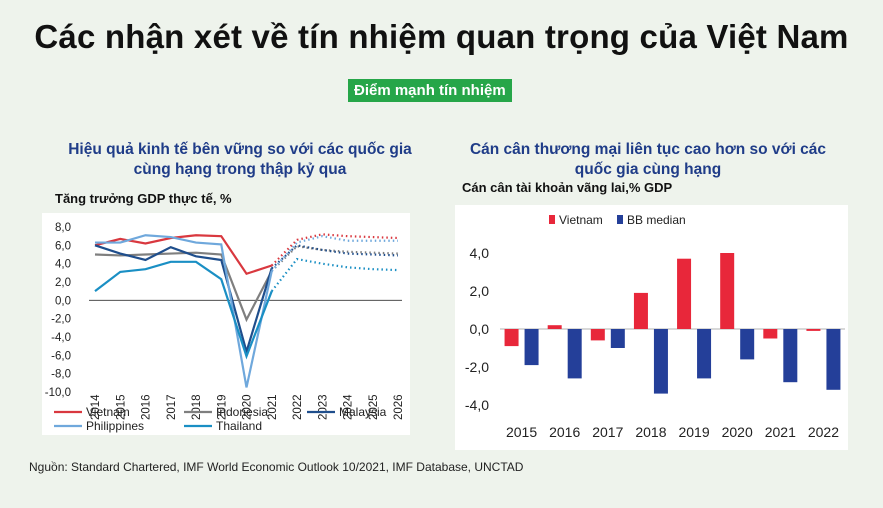  I want to click on gdp-growth-axis-label: Tăng trưởng GDP thực tế, %, so click(143, 198).